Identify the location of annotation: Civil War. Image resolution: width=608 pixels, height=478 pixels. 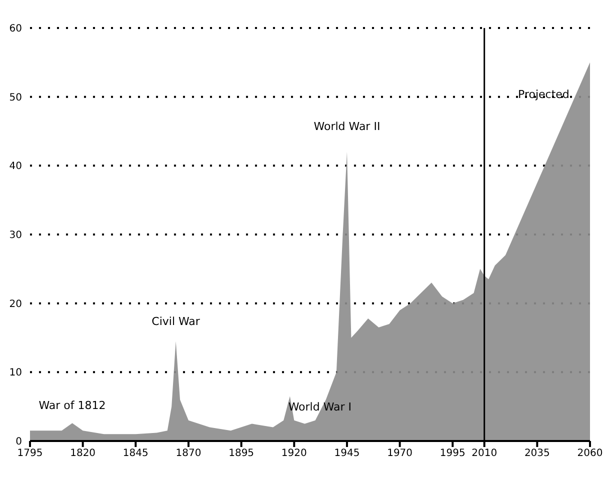
(176, 321).